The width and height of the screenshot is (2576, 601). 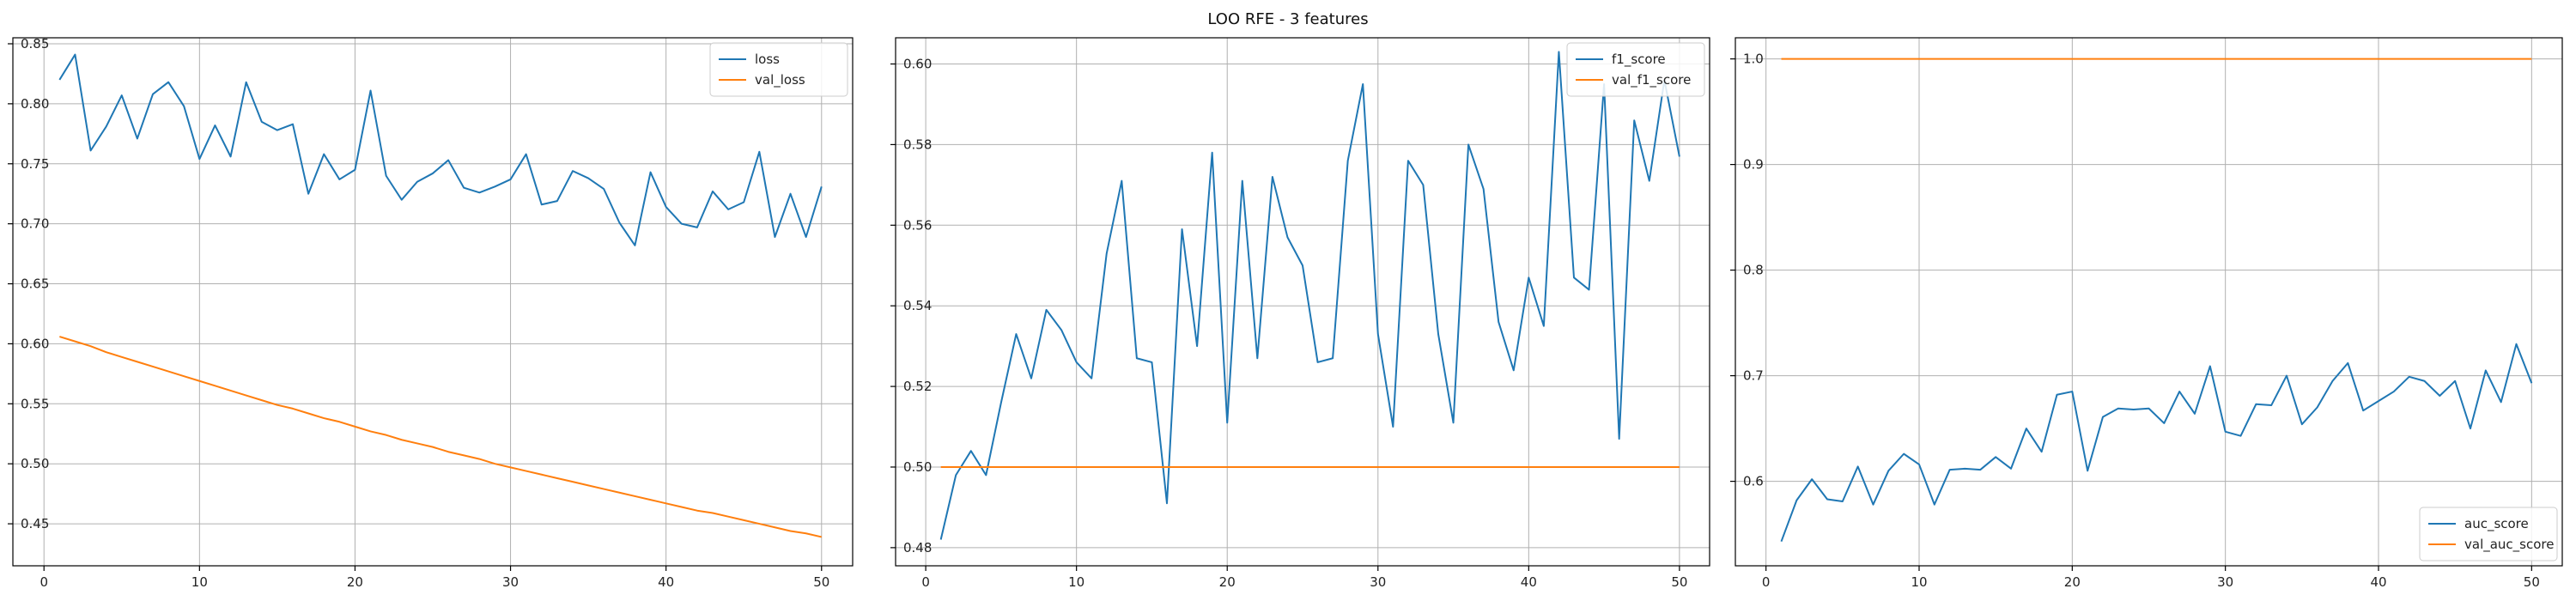 What do you see at coordinates (441, 437) in the screenshot?
I see `series-line-val-loss` at bounding box center [441, 437].